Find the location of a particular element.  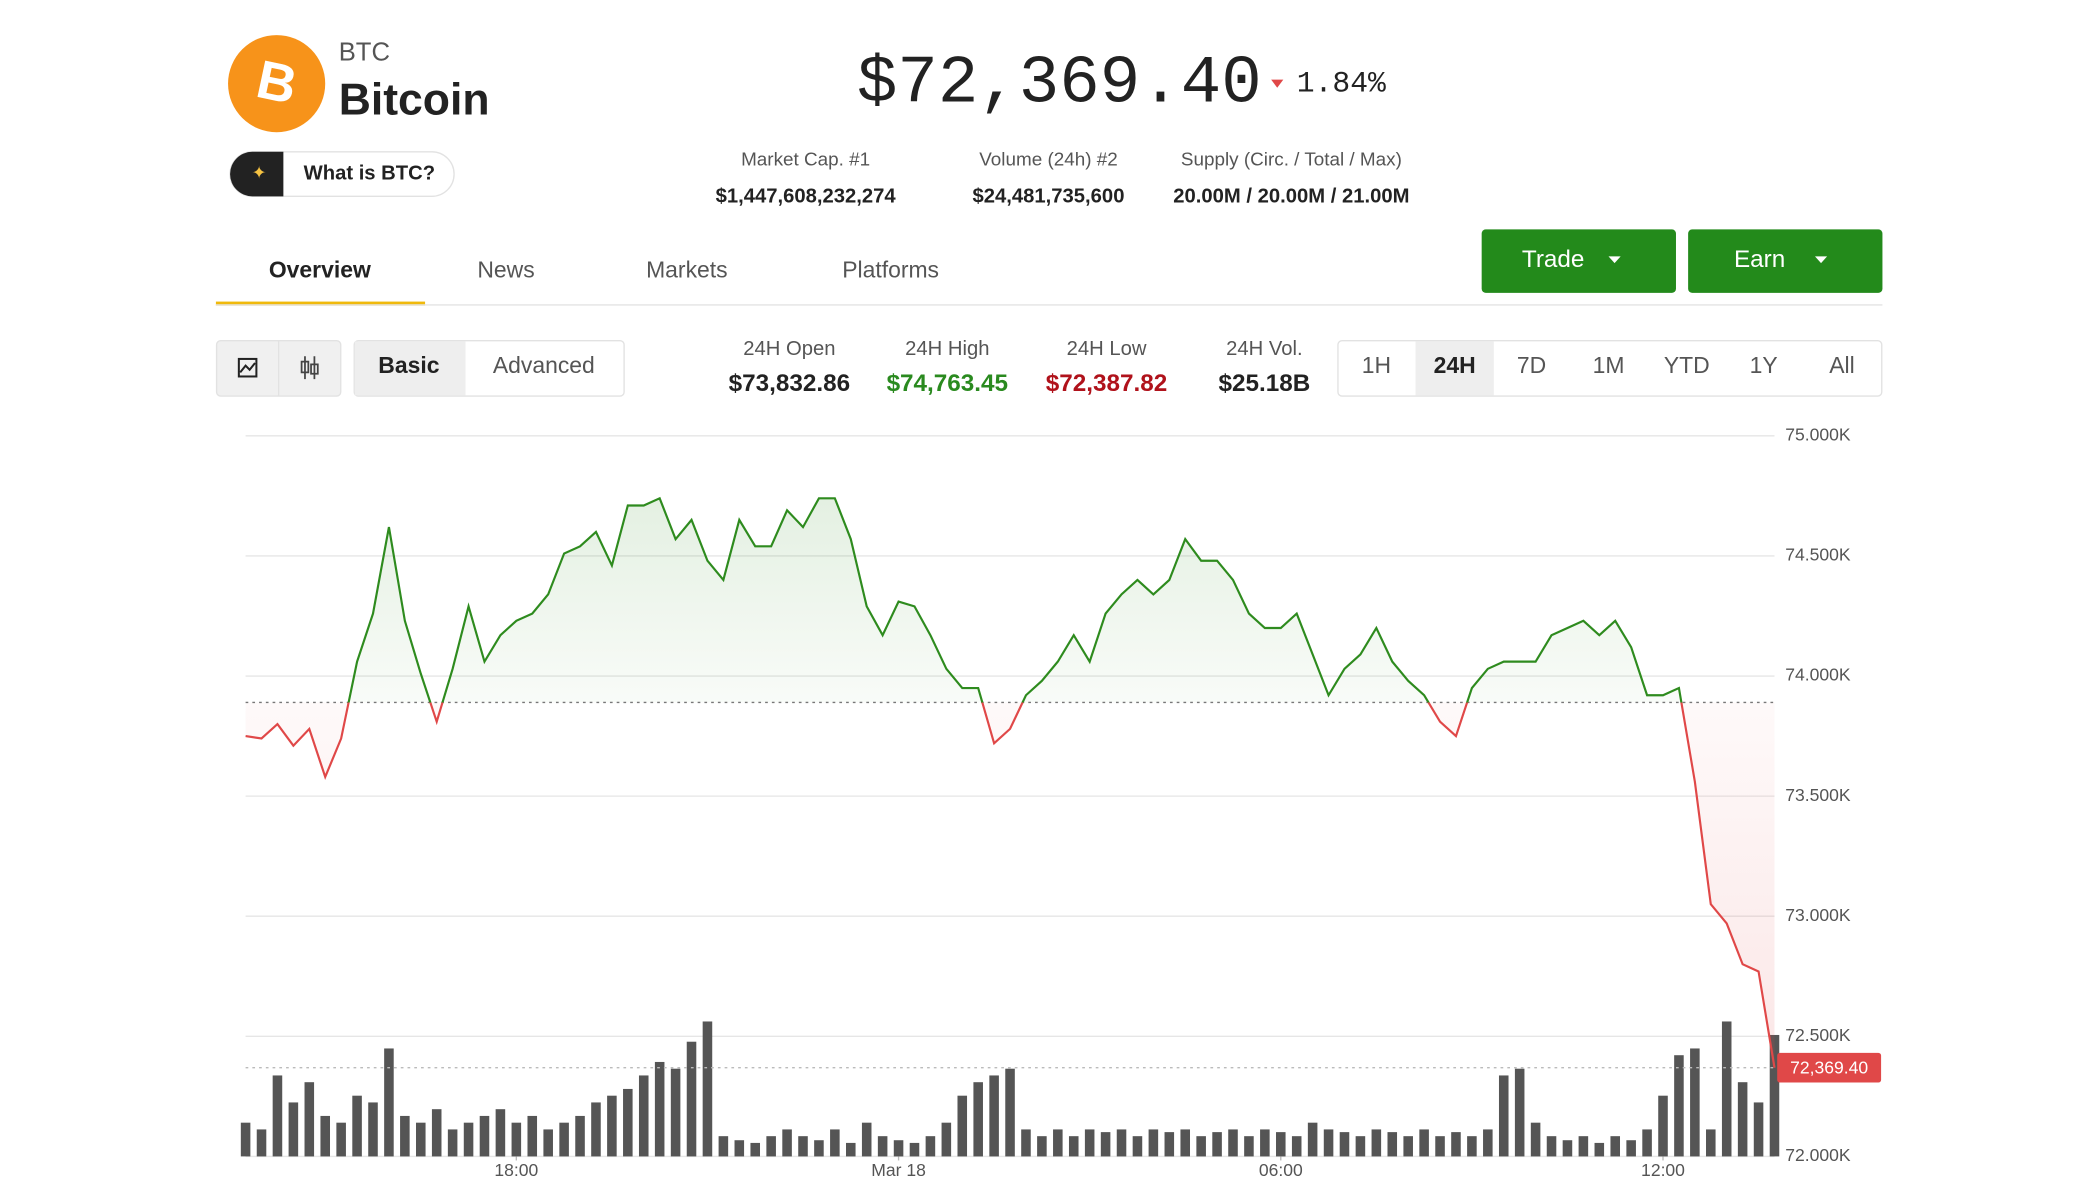

x-tick-label: 06:00 is located at coordinates (1281, 1169).